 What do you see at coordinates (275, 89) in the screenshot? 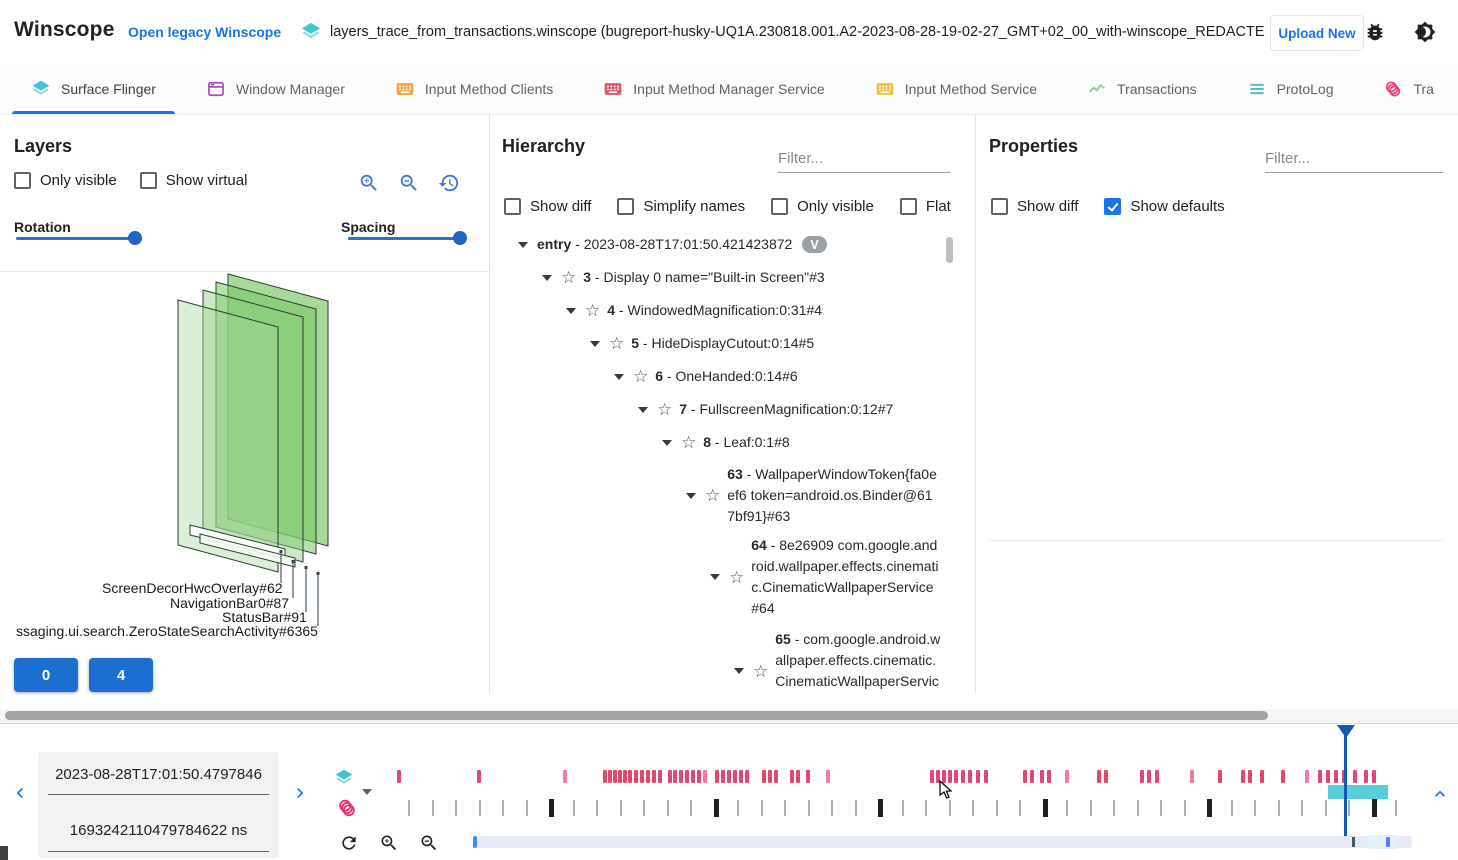
I see `tab-window-manager: Window Manager` at bounding box center [275, 89].